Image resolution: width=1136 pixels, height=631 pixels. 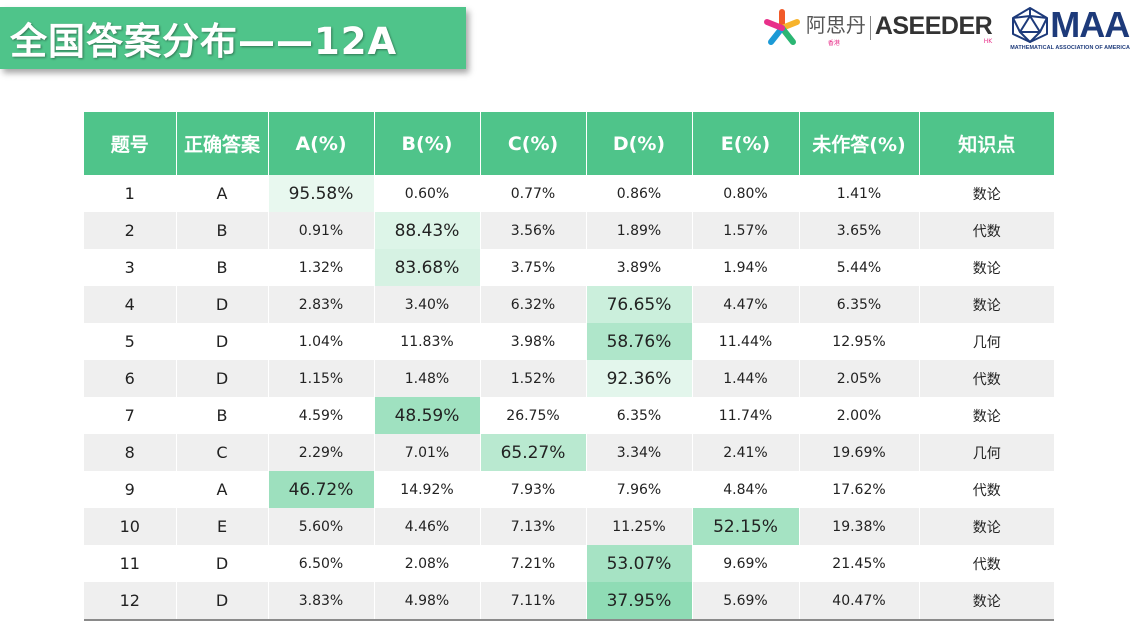 I want to click on unanswered-percent-cell: 17.62%, so click(x=859, y=489).